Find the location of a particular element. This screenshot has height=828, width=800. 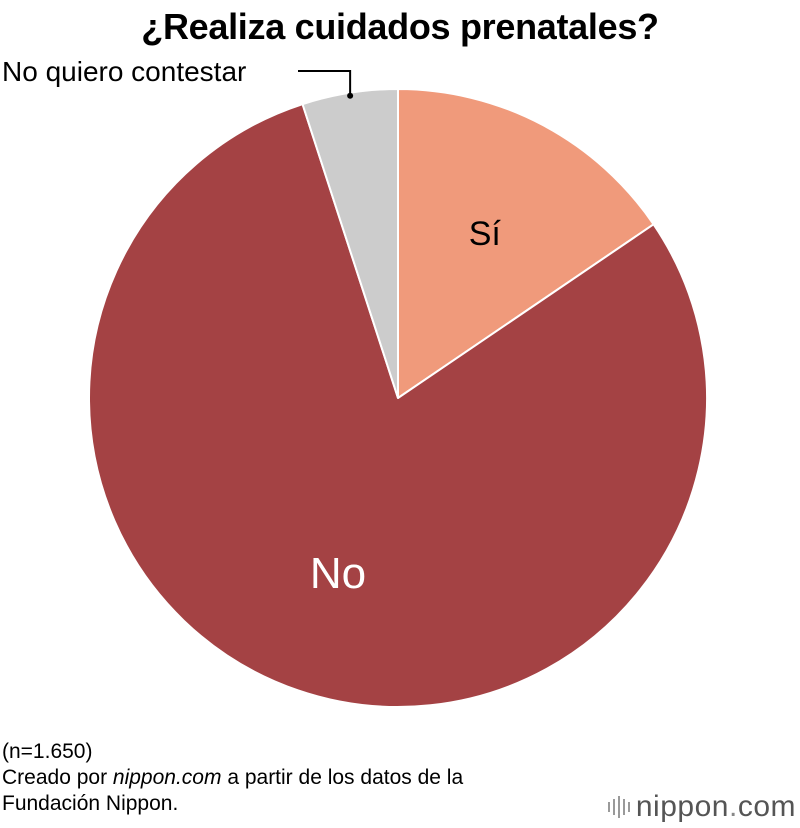

source-suffix: a partir de los datos de la is located at coordinates (342, 777).